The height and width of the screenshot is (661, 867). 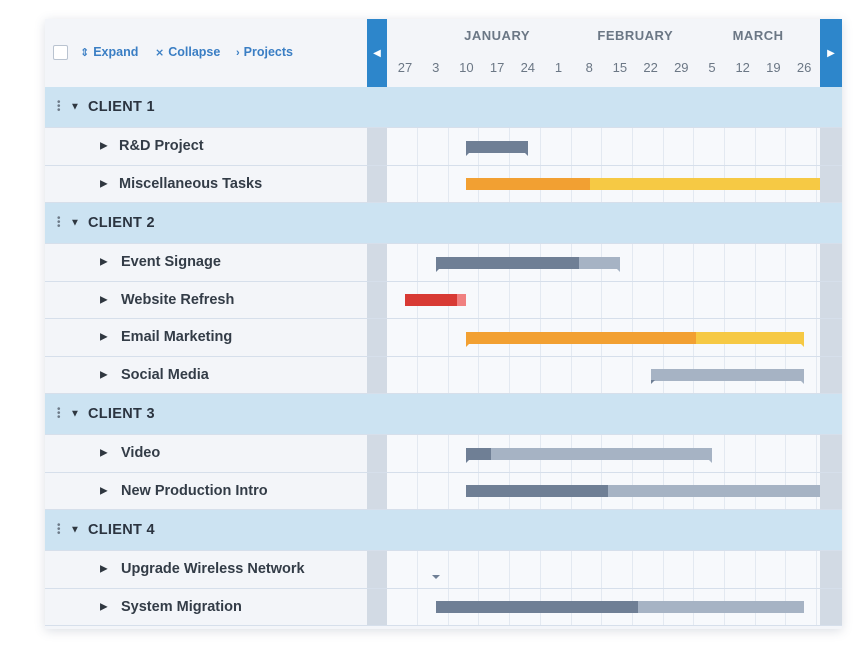 What do you see at coordinates (194, 490) in the screenshot?
I see `project-label: New Production Intro` at bounding box center [194, 490].